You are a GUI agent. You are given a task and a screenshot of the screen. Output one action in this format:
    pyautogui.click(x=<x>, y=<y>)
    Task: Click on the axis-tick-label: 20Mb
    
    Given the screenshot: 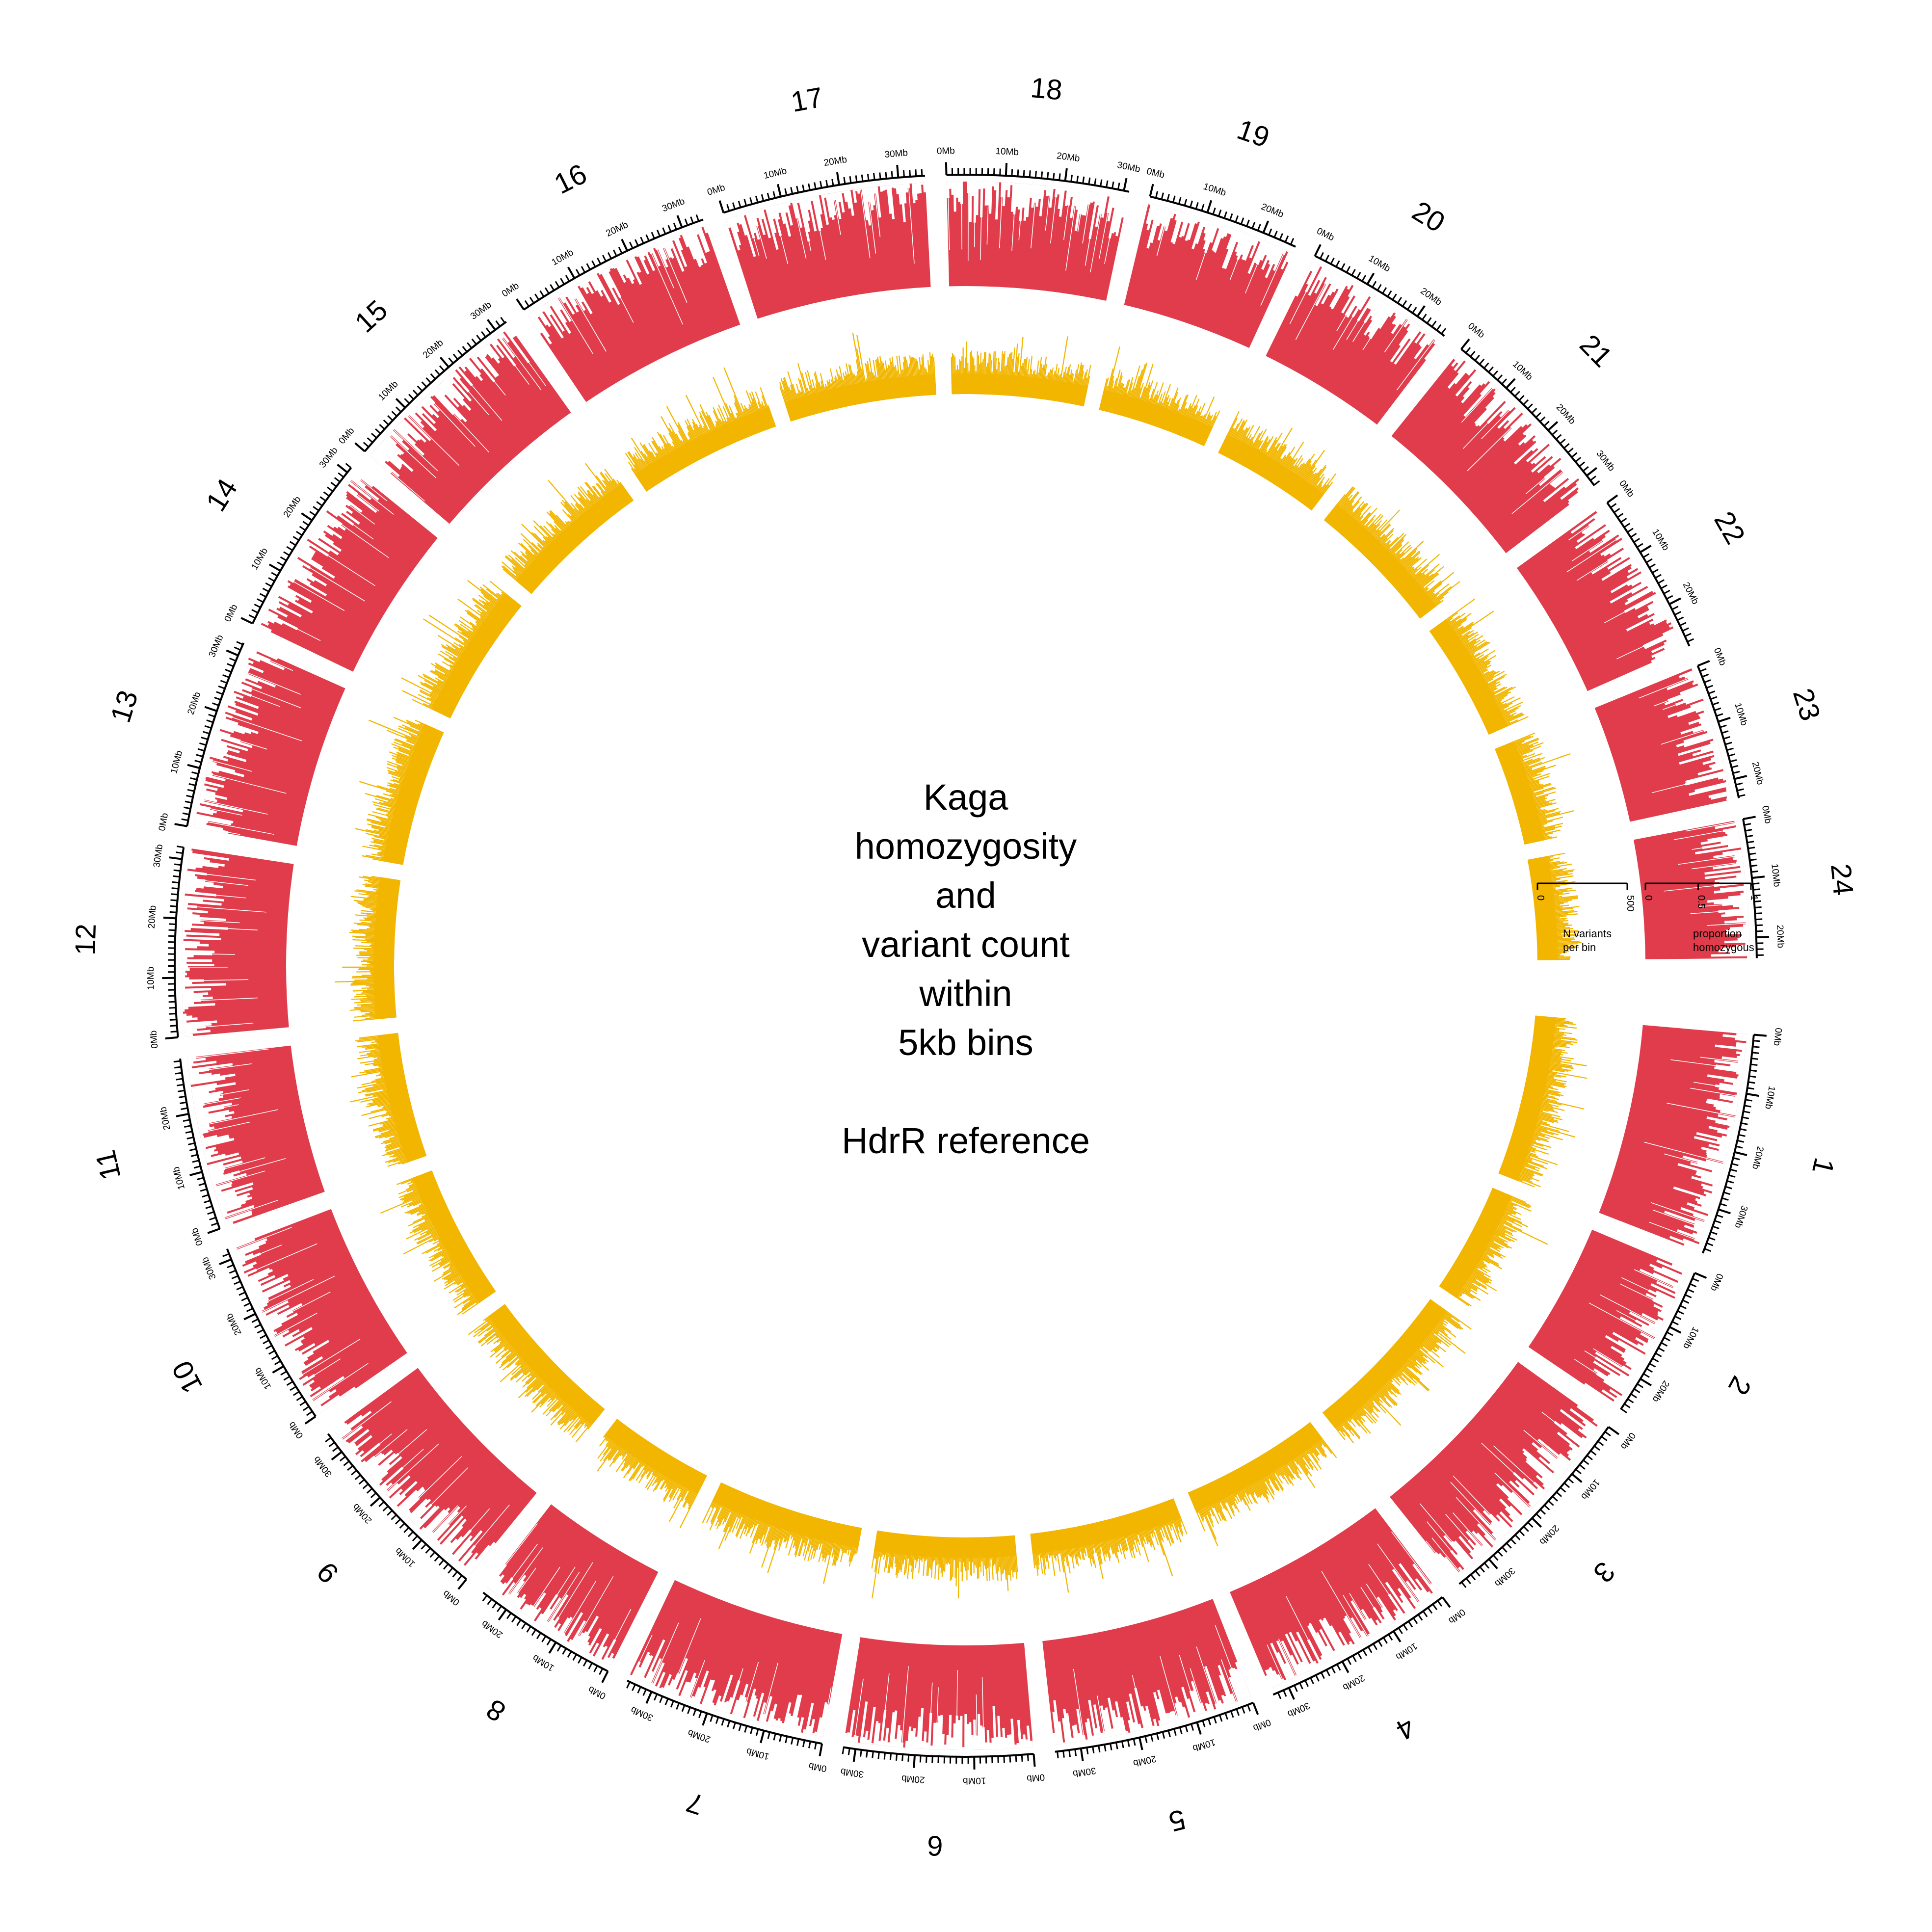 What is the action you would take?
    pyautogui.click(x=165, y=1118)
    